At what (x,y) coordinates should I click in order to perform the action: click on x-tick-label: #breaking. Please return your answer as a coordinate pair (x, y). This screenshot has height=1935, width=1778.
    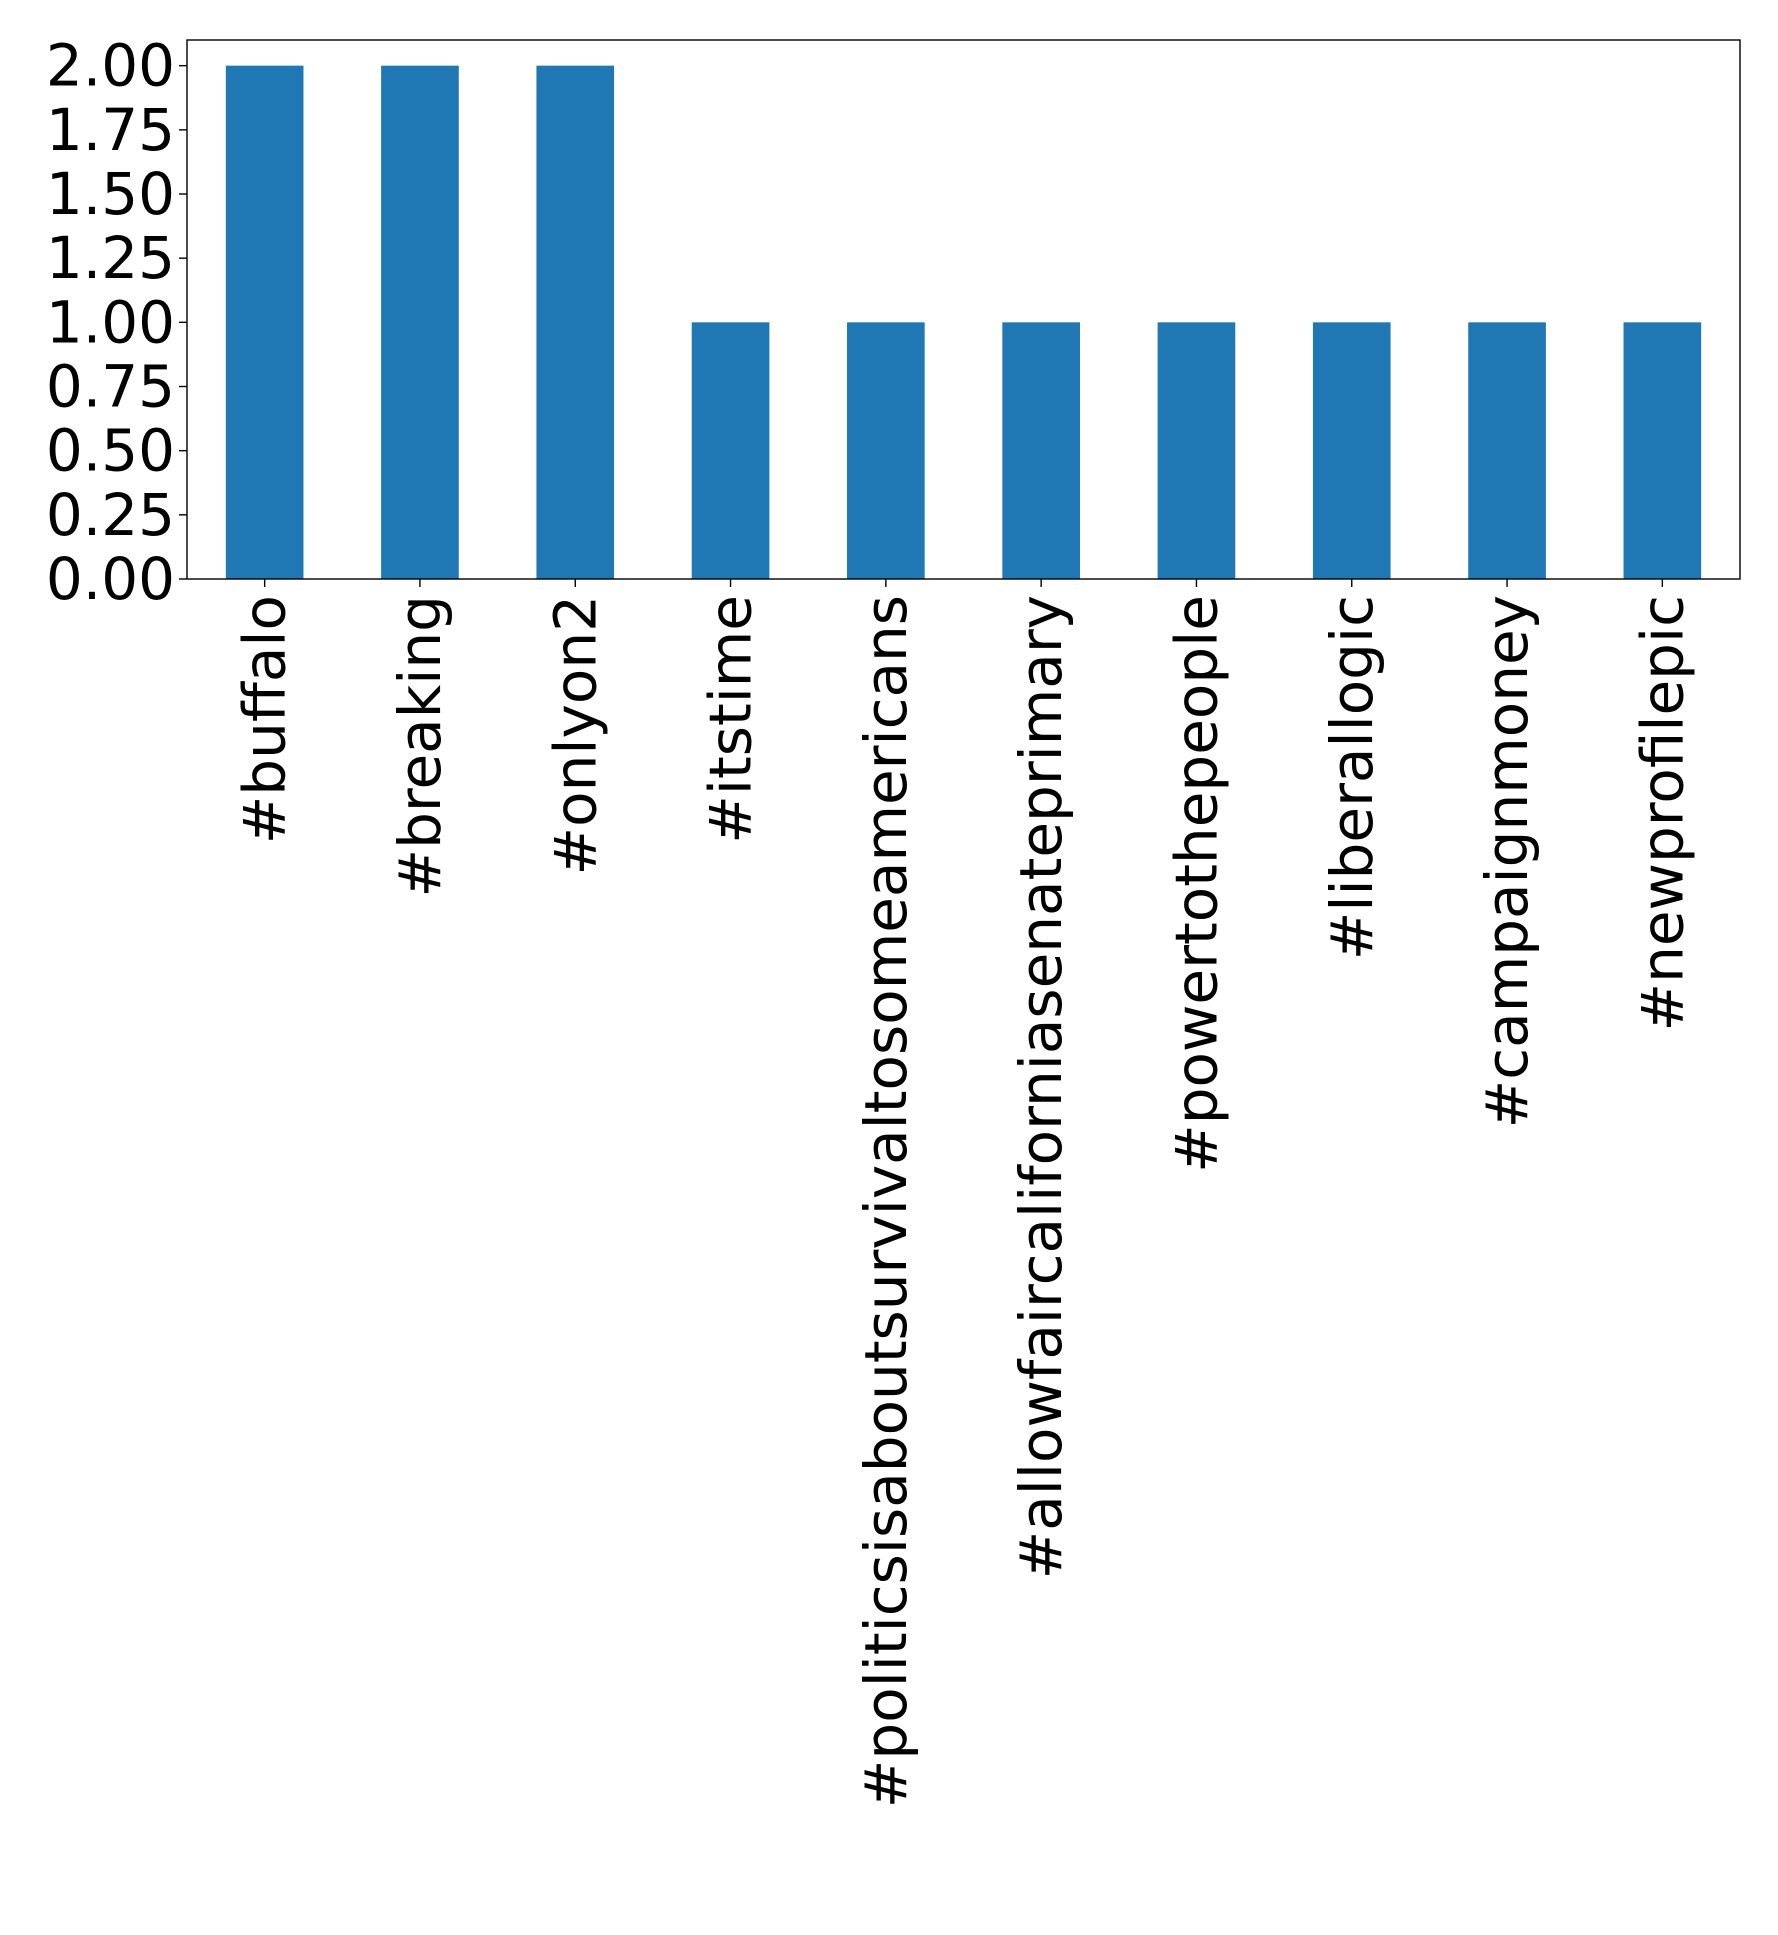
    Looking at the image, I should click on (420, 746).